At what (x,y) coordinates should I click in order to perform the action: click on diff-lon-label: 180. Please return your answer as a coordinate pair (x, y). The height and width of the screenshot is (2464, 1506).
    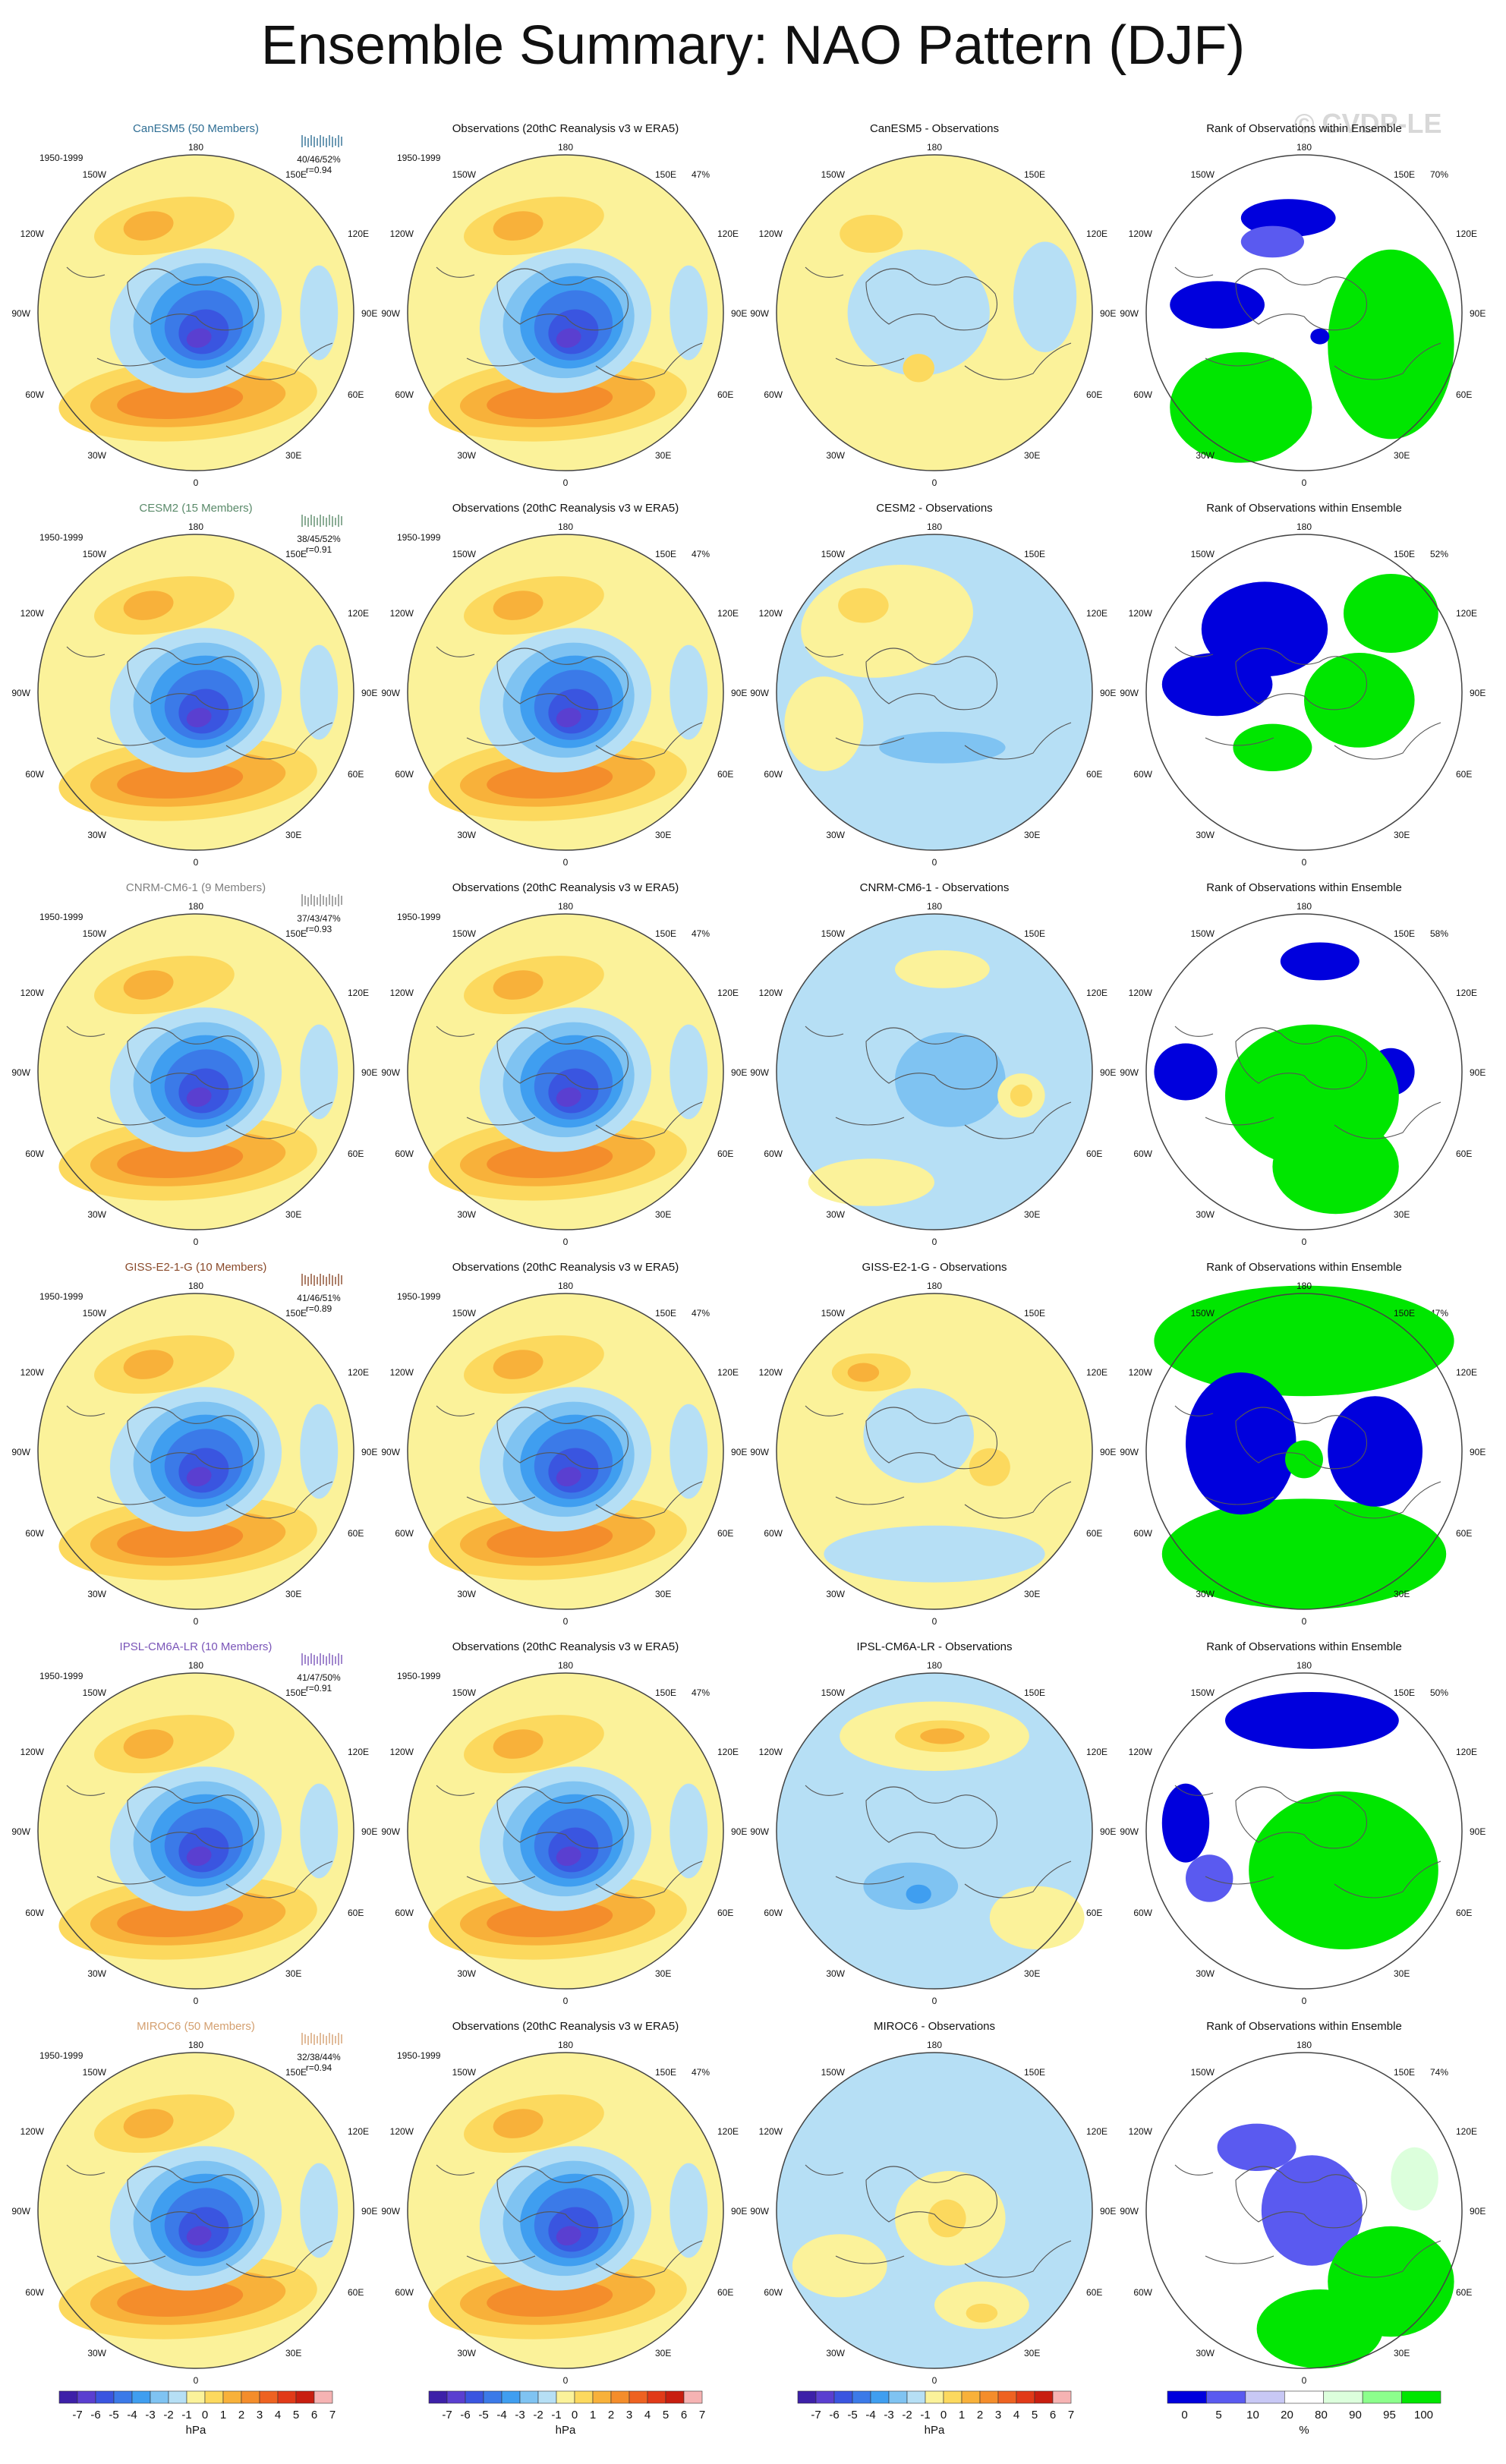
    Looking at the image, I should click on (934, 2045).